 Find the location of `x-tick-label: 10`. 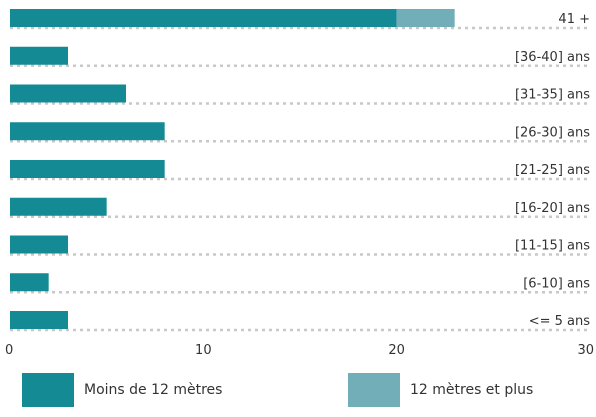

x-tick-label: 10 is located at coordinates (203, 350).